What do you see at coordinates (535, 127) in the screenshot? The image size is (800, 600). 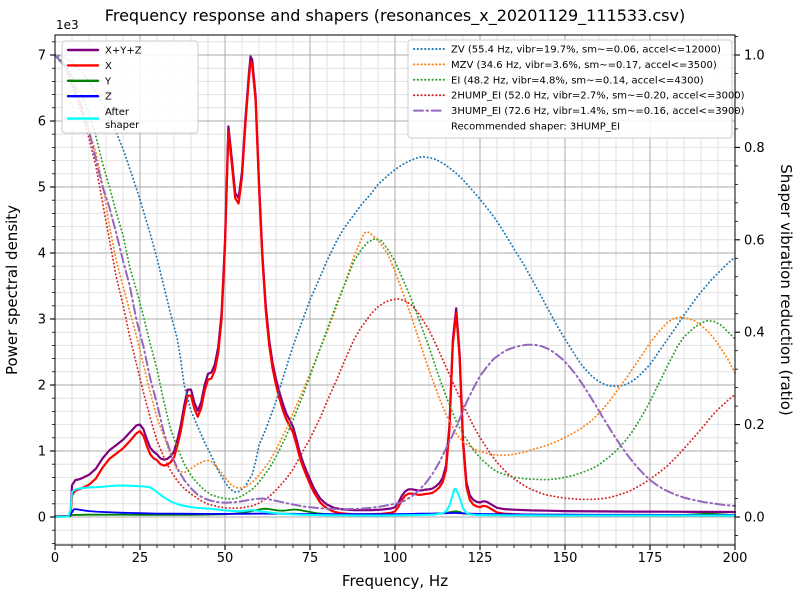 I see `legend-shapers-footer: Recommended shaper: 3HUMP_EI` at bounding box center [535, 127].